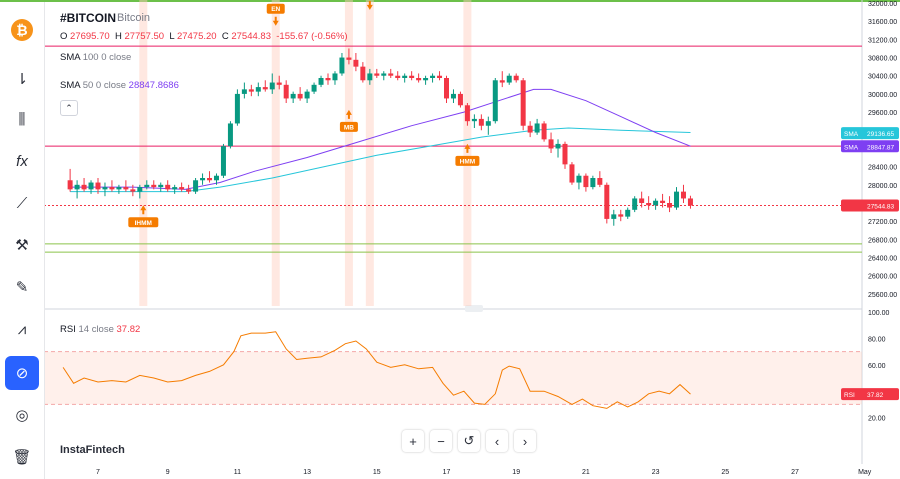 The height and width of the screenshot is (479, 900). I want to click on price-tag-close, so click(870, 205).